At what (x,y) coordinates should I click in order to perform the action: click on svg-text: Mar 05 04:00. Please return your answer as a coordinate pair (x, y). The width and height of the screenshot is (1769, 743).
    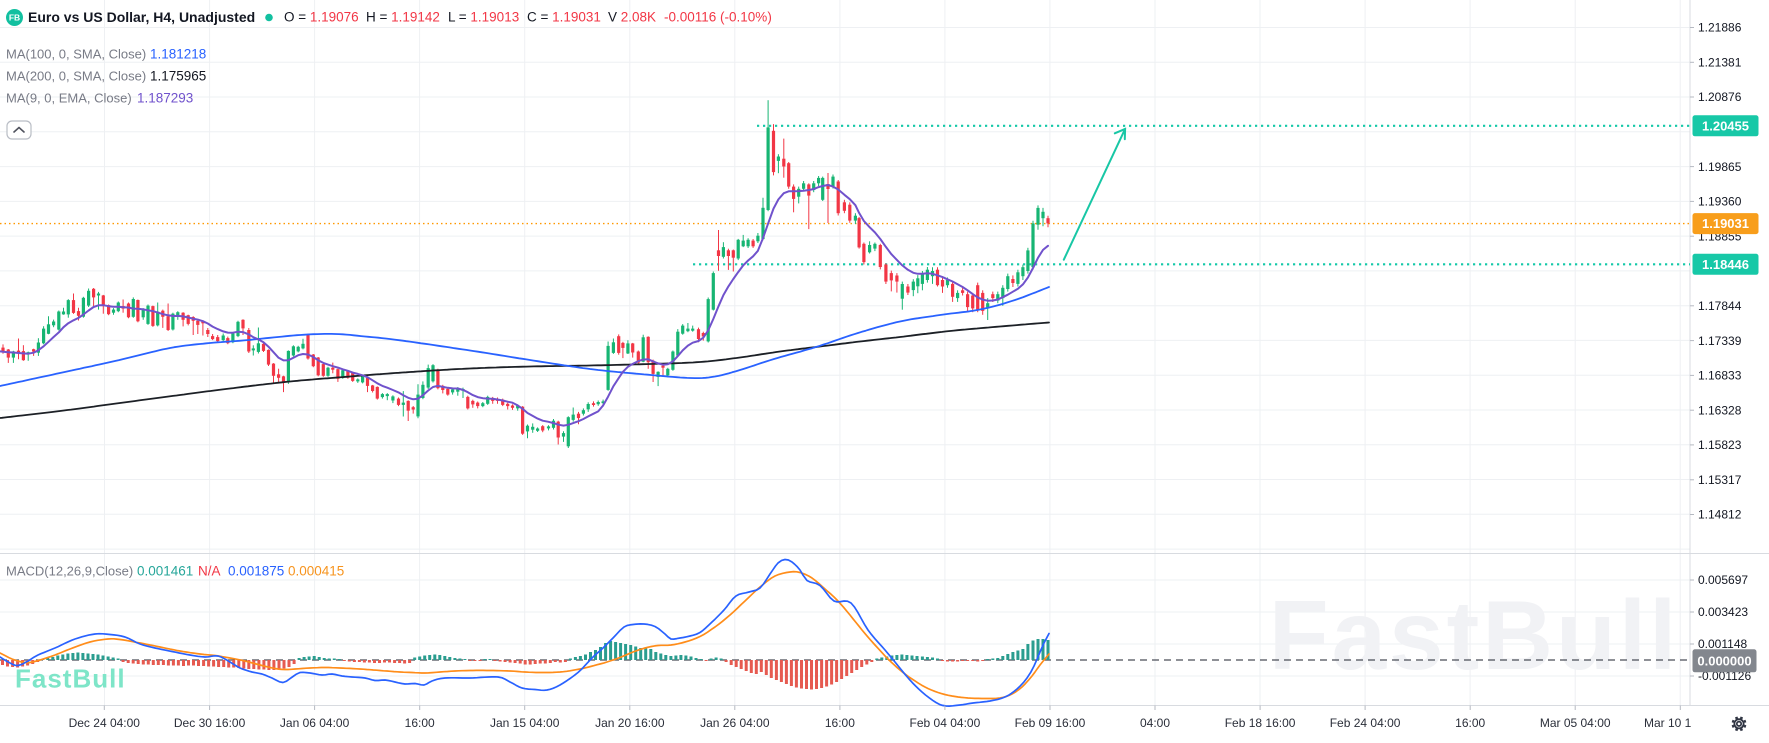
    Looking at the image, I should click on (1575, 723).